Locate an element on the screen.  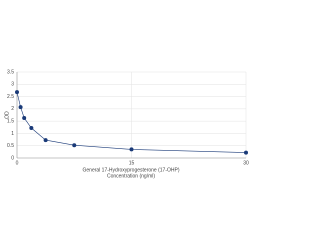
y-tick-label: 2 is located at coordinates (12, 109).